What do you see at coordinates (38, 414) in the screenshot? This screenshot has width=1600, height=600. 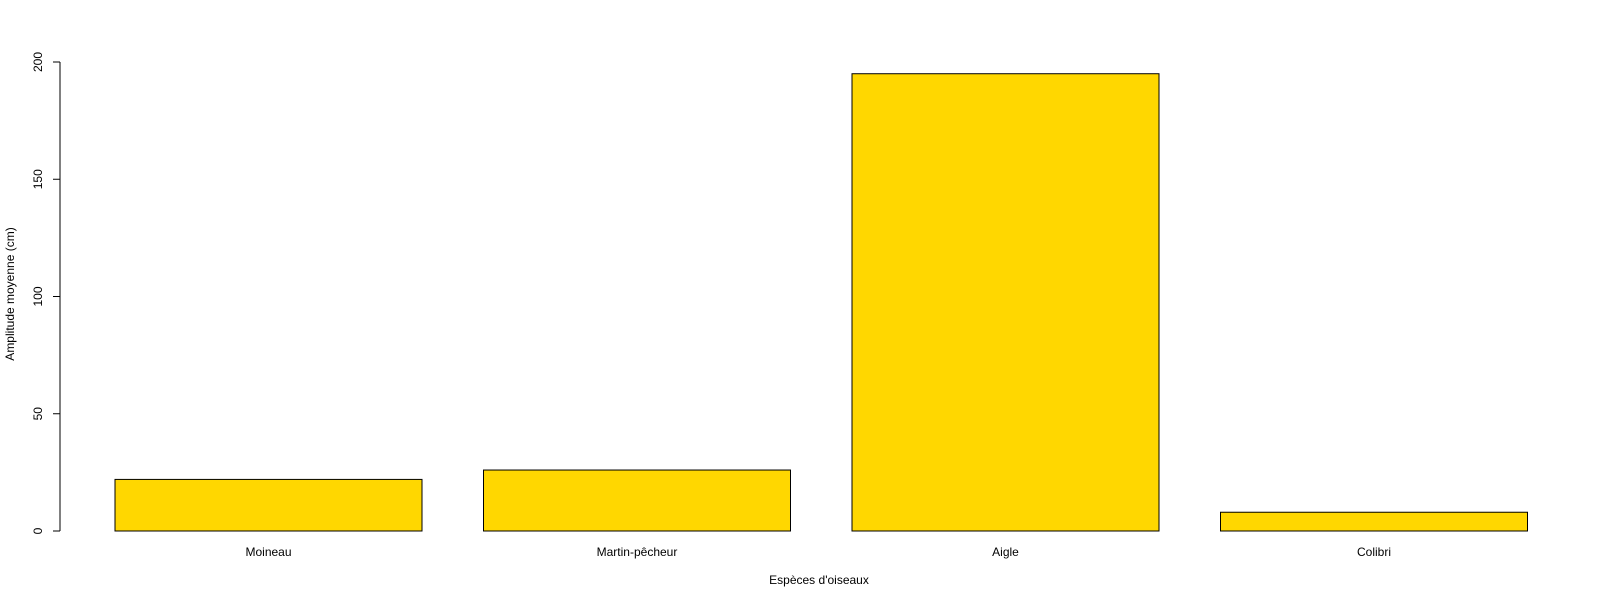 I see `y-tick-label: 50` at bounding box center [38, 414].